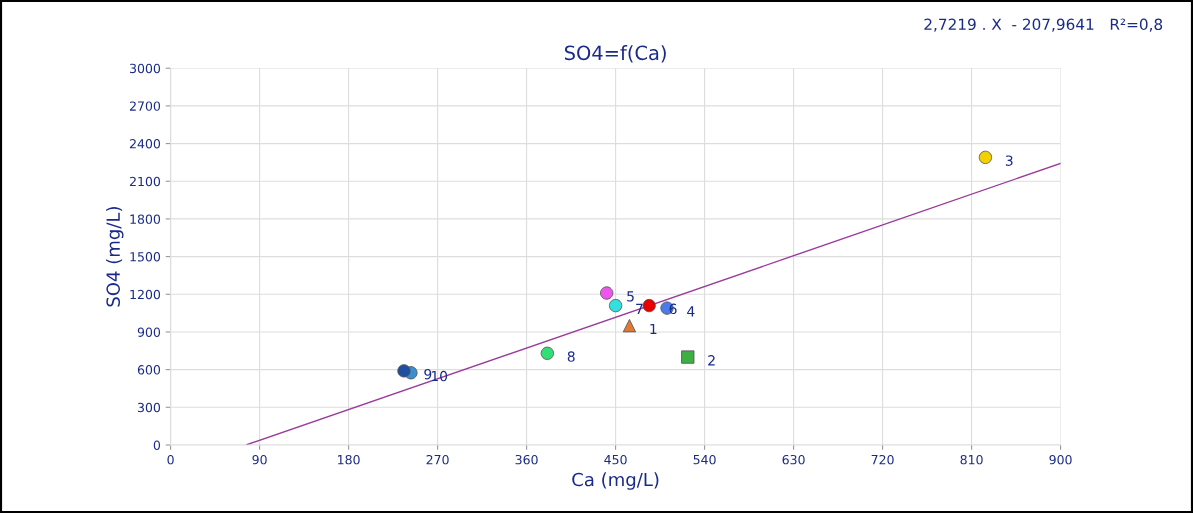  What do you see at coordinates (149, 407) in the screenshot?
I see `y-tick-label: 300` at bounding box center [149, 407].